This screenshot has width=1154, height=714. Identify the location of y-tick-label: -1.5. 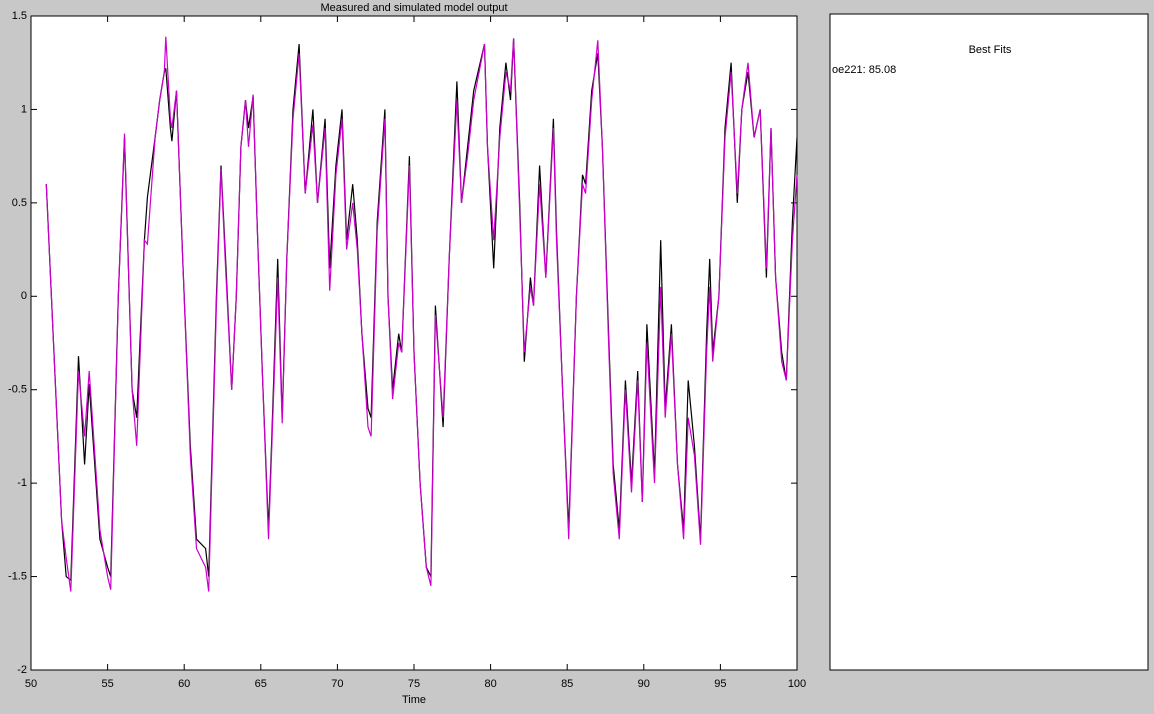
(17, 576).